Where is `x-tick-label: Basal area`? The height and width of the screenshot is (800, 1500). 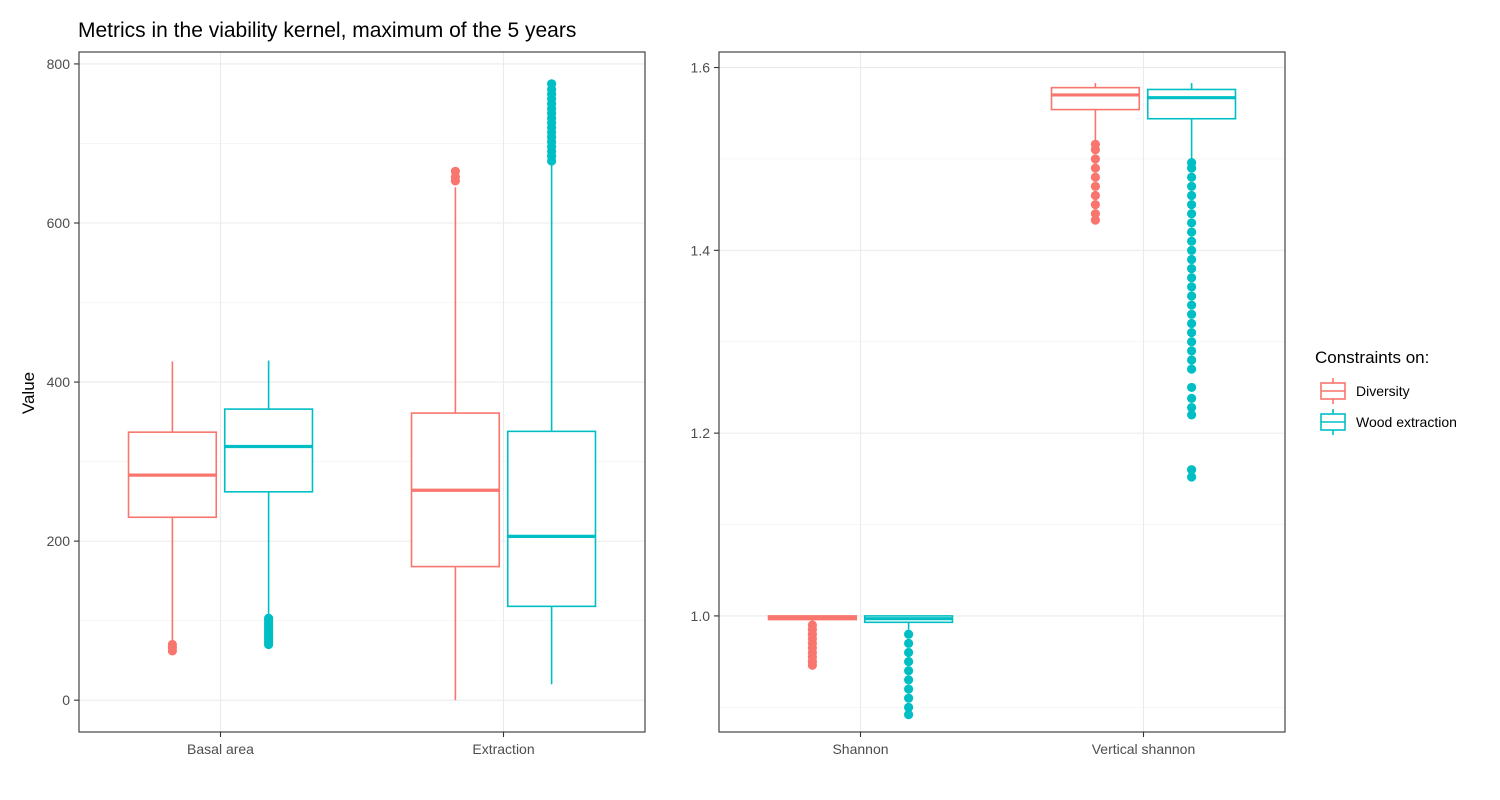
x-tick-label: Basal area is located at coordinates (220, 749).